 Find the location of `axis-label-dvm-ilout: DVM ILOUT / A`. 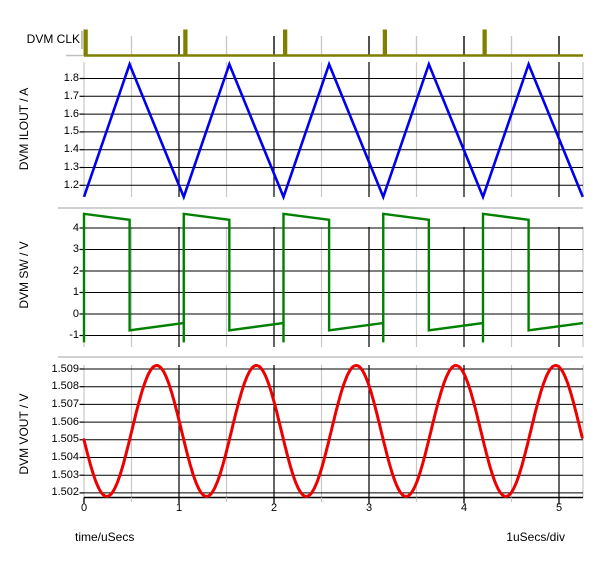

axis-label-dvm-ilout: DVM ILOUT / A is located at coordinates (24, 129).